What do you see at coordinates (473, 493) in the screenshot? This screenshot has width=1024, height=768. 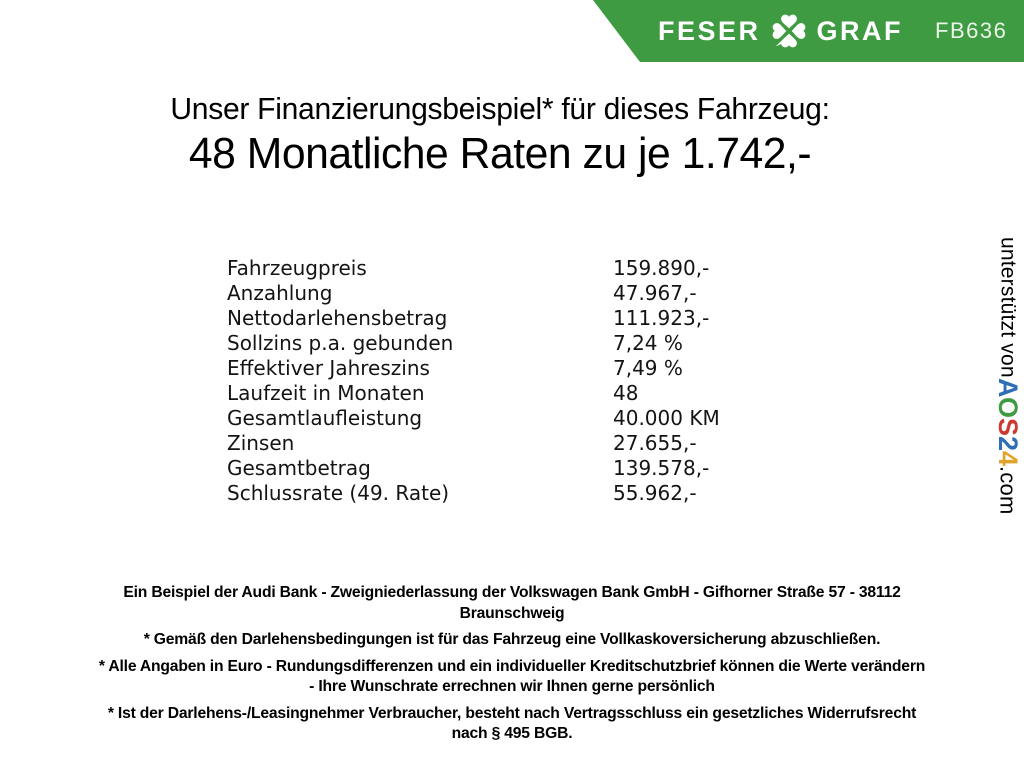 I see `table-row: Schlussrate (49. Rate) 55.962,-` at bounding box center [473, 493].